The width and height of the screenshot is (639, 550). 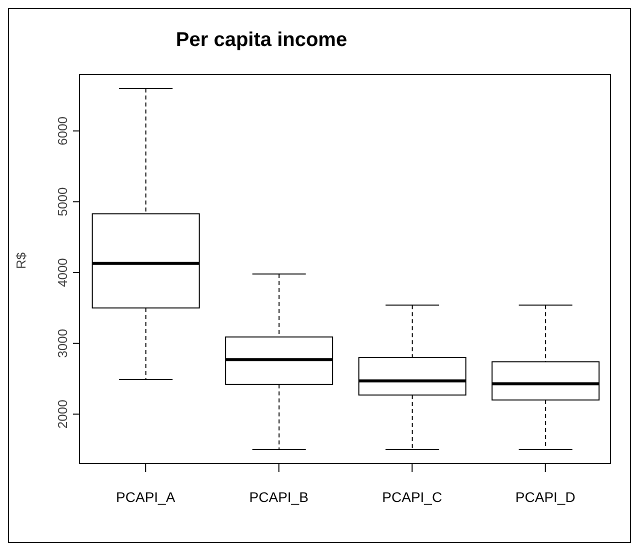 I want to click on y-tick-label: 2000, so click(x=62, y=414).